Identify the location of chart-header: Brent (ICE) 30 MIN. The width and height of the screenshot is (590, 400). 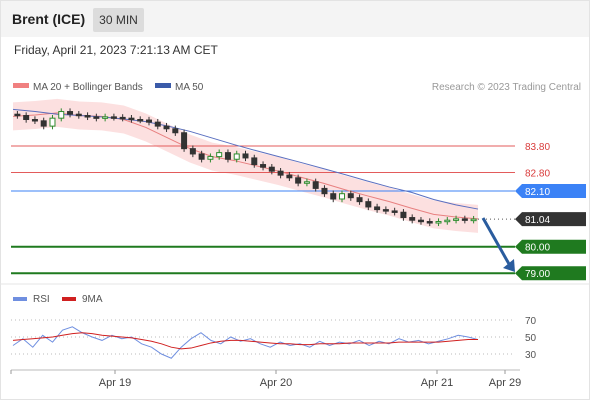
(295, 19).